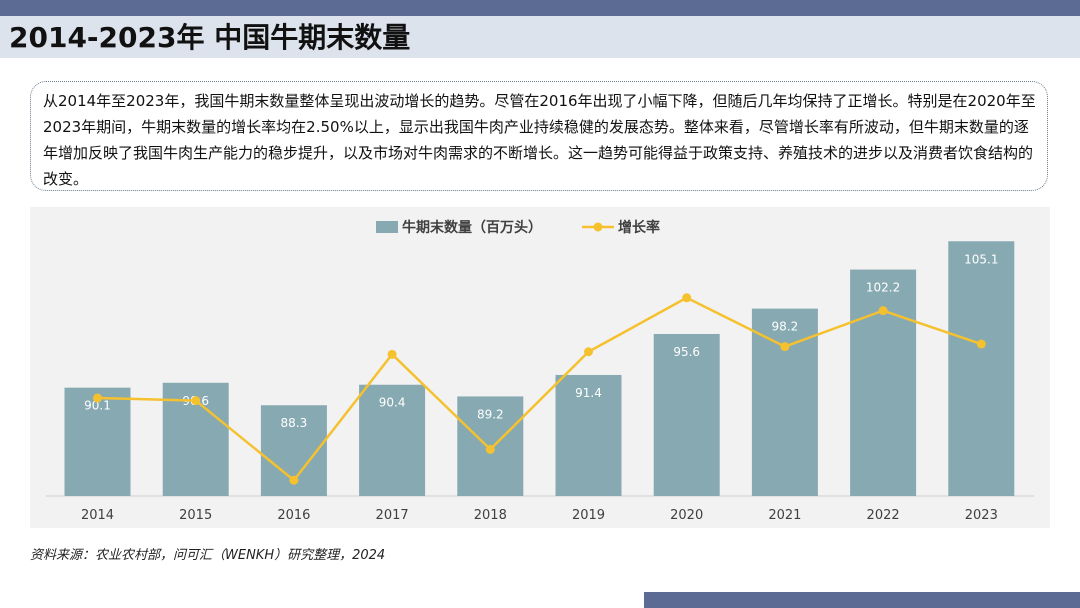  I want to click on bar-data-label: 95.6, so click(686, 352).